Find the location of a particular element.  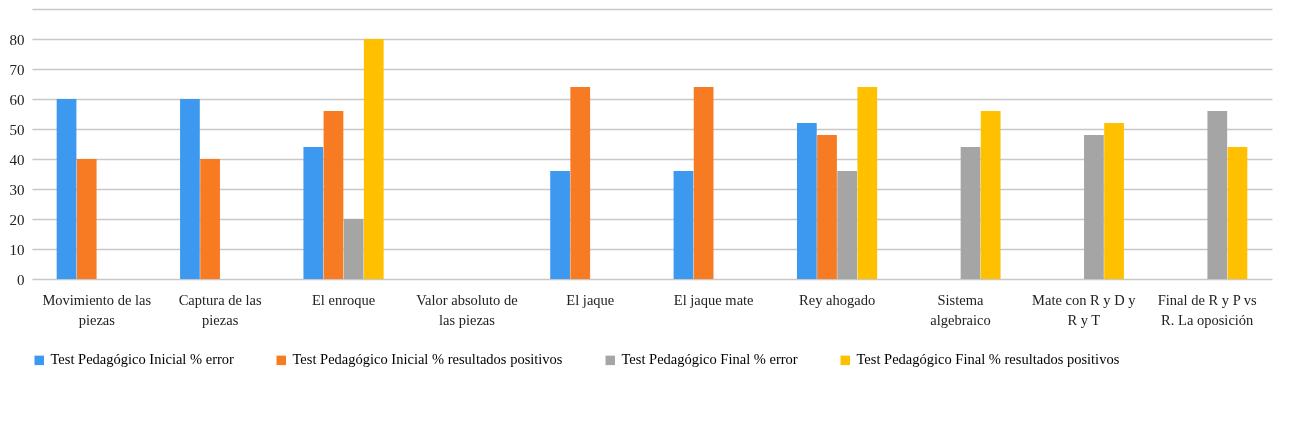

x-tick-label: Rey ahogado is located at coordinates (837, 299).